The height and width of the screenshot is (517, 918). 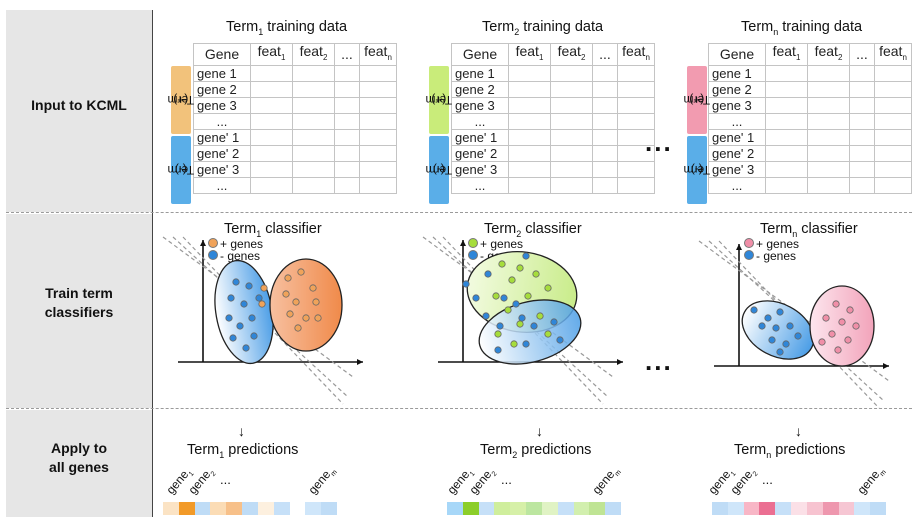 What do you see at coordinates (222, 89) in the screenshot?
I see `gene-cell: gene 2` at bounding box center [222, 89].